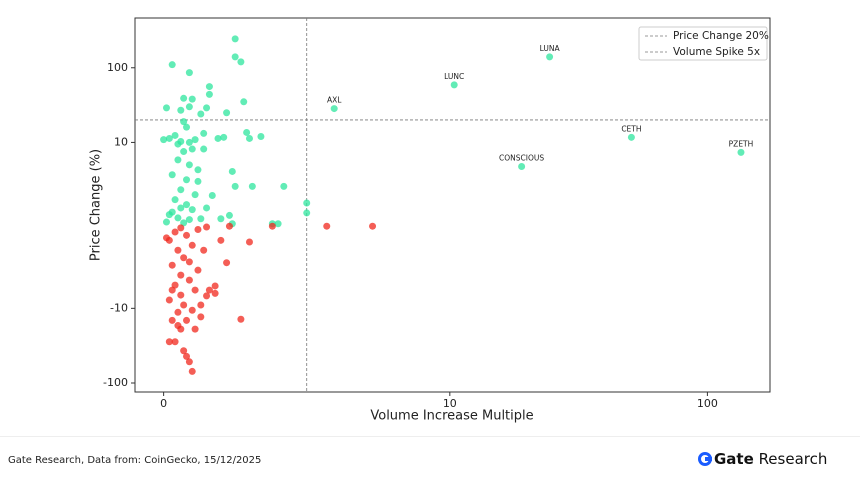 The image size is (860, 487). What do you see at coordinates (454, 76) in the screenshot?
I see `point-label: LUNC` at bounding box center [454, 76].